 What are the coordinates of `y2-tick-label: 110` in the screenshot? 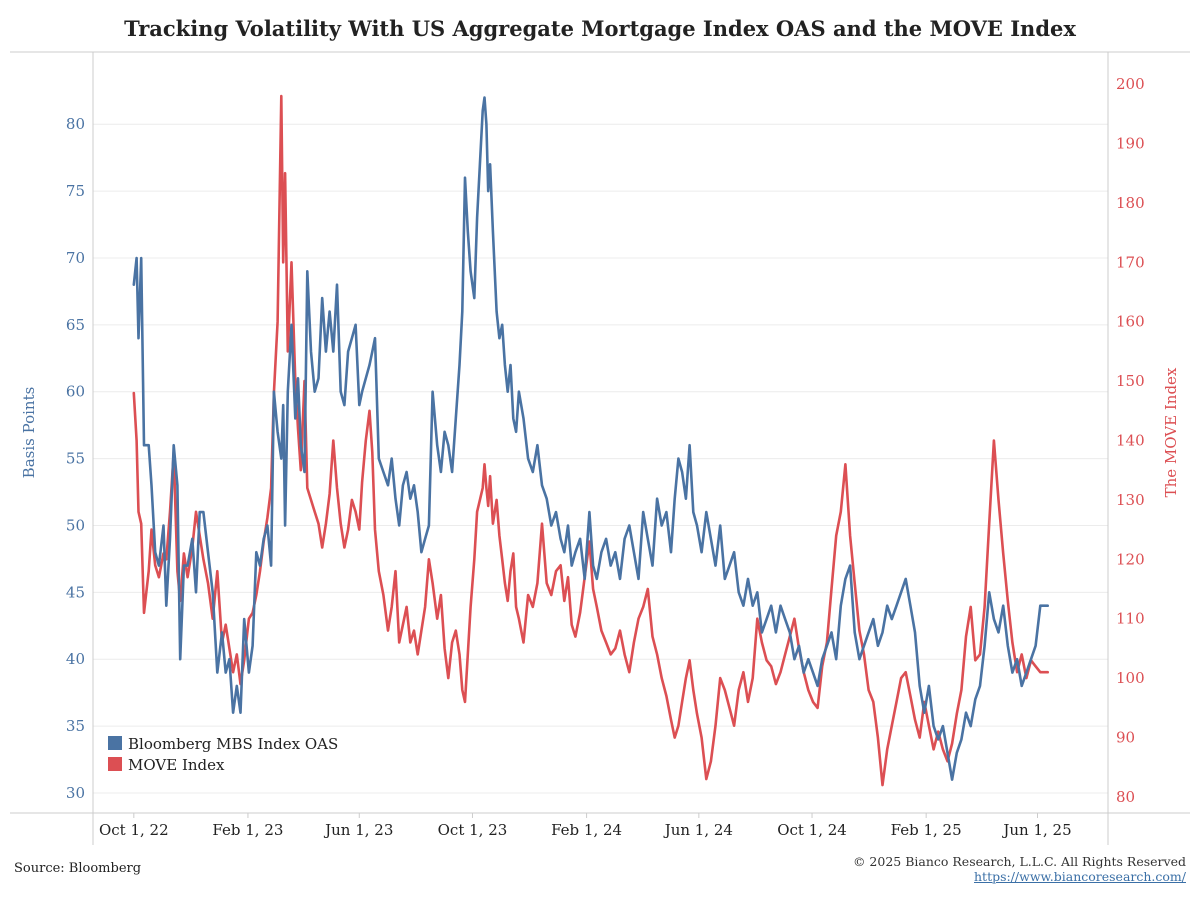 It's located at (1130, 619).